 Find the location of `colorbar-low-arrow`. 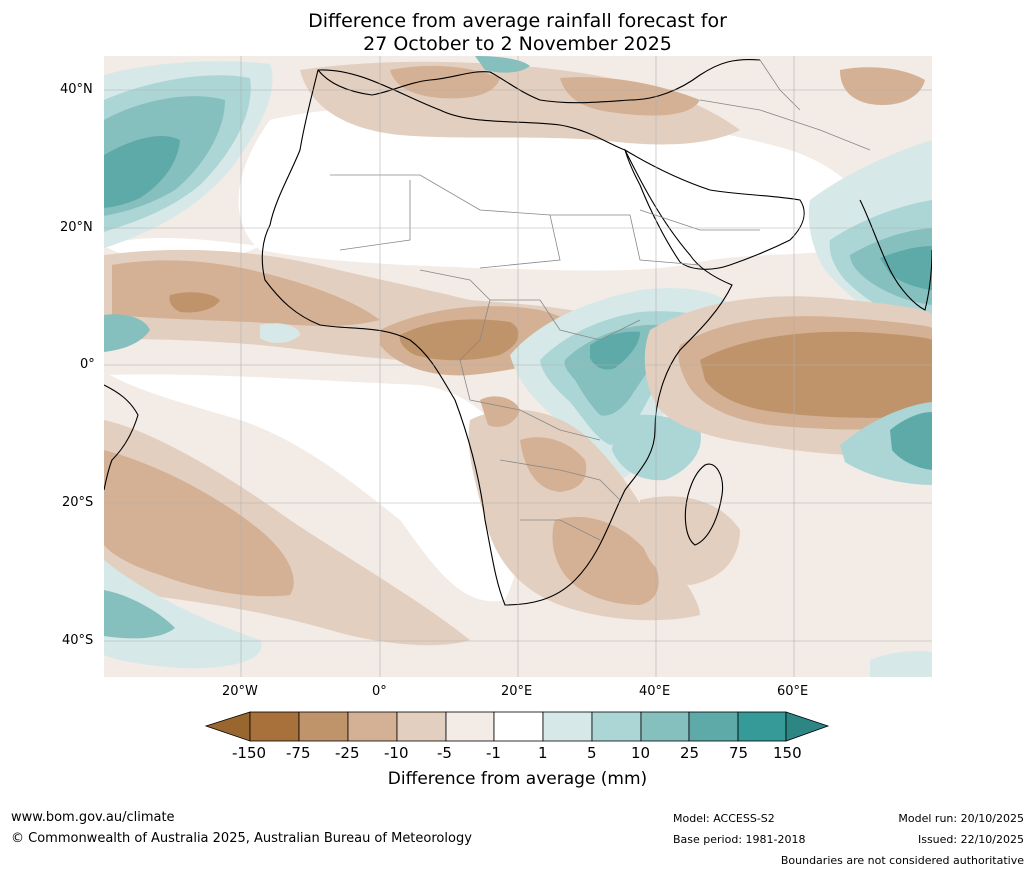

colorbar-low-arrow is located at coordinates (227, 726).